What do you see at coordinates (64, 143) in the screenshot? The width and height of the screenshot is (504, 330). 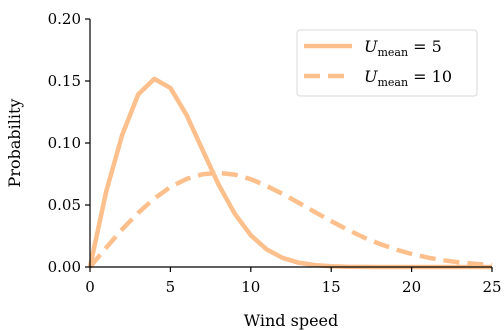 I see `y-tick-label: 0.10` at bounding box center [64, 143].